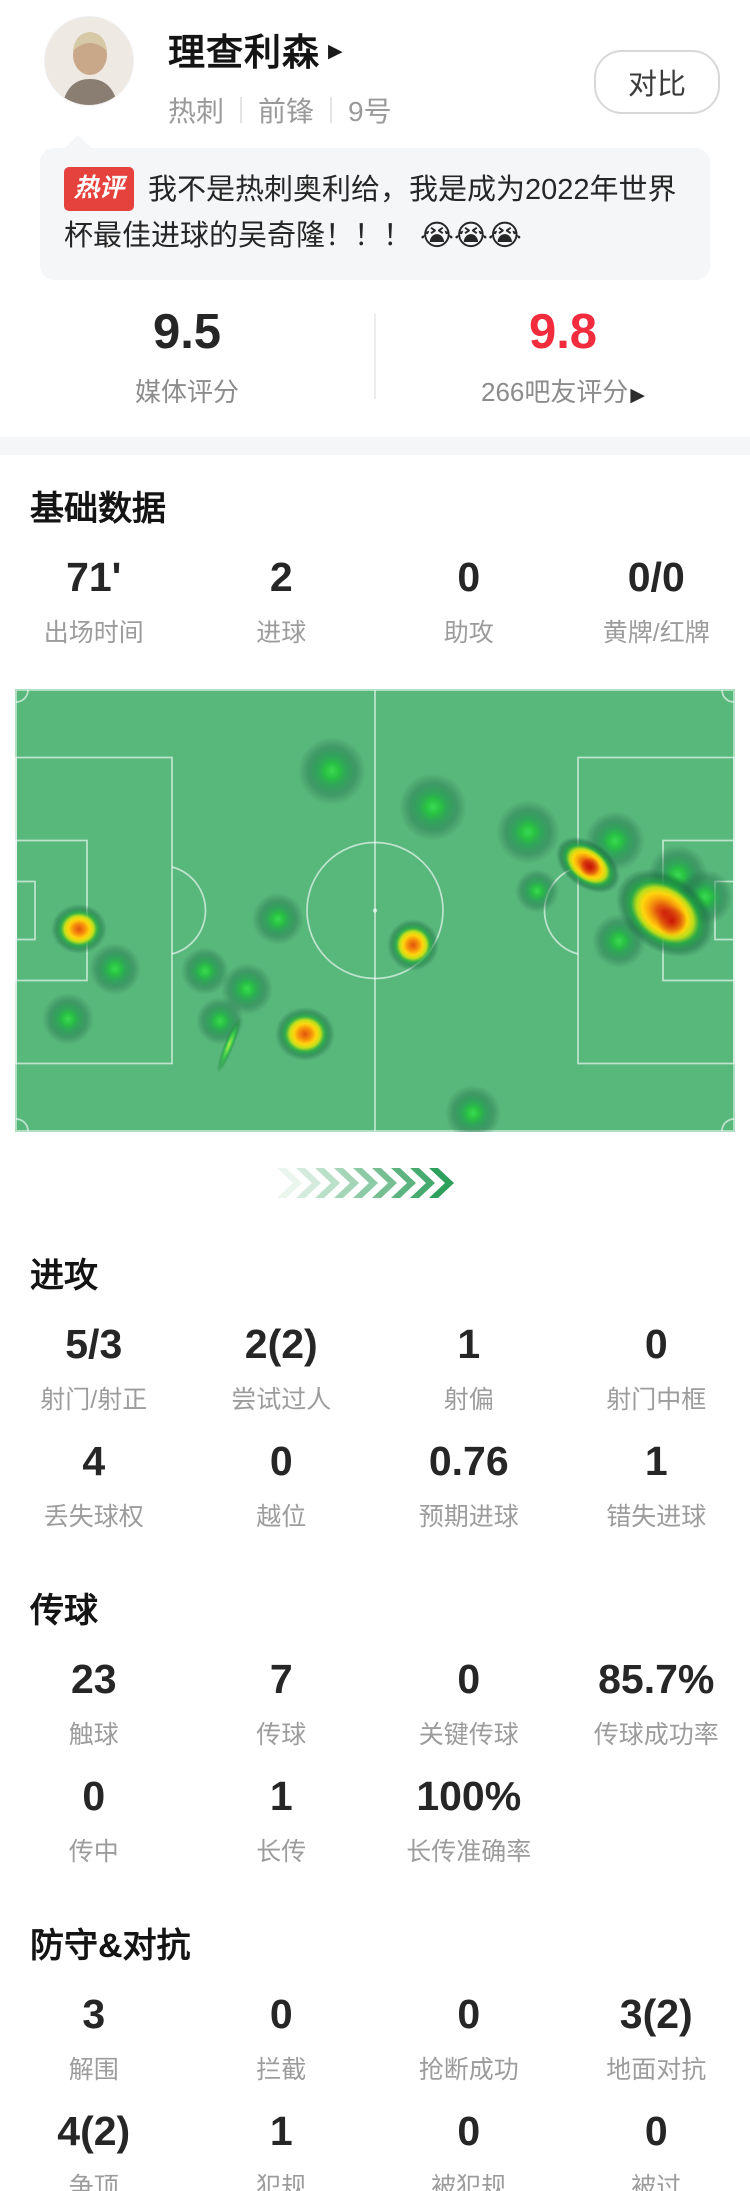  I want to click on section-title-attack: 进攻, so click(64, 1276).